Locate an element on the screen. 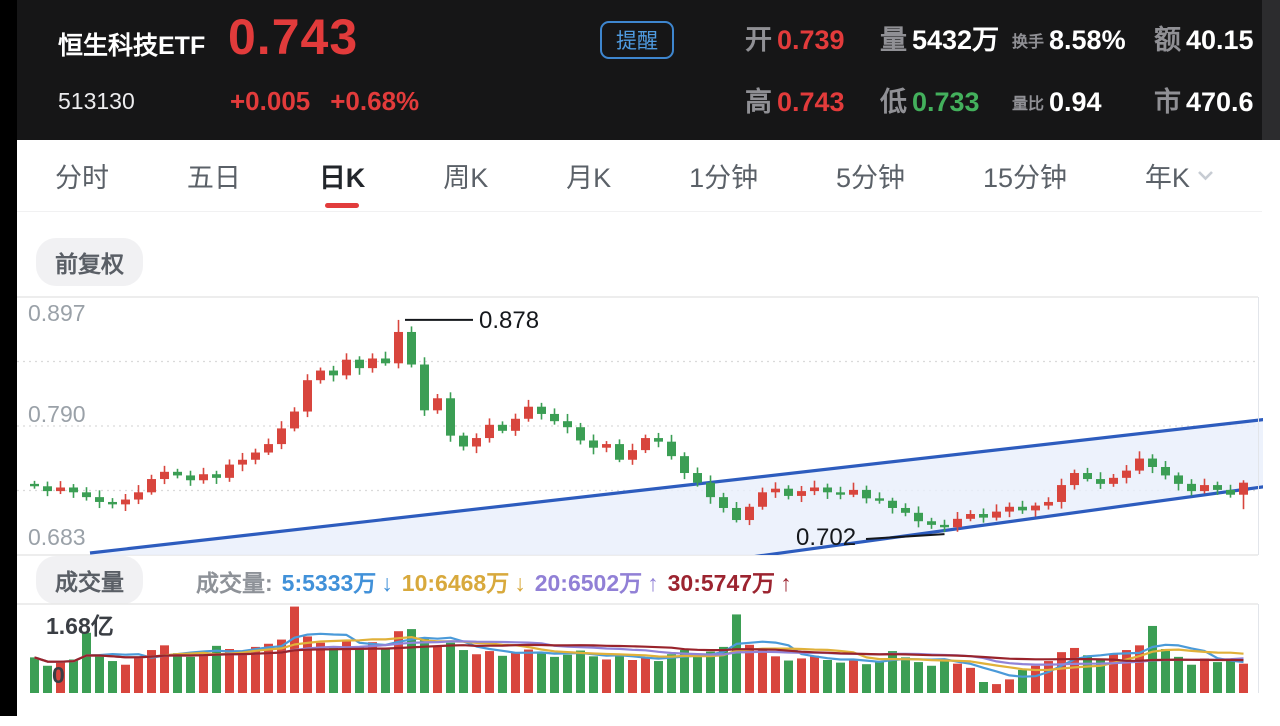  channel-lower-line is located at coordinates (1008, 520).